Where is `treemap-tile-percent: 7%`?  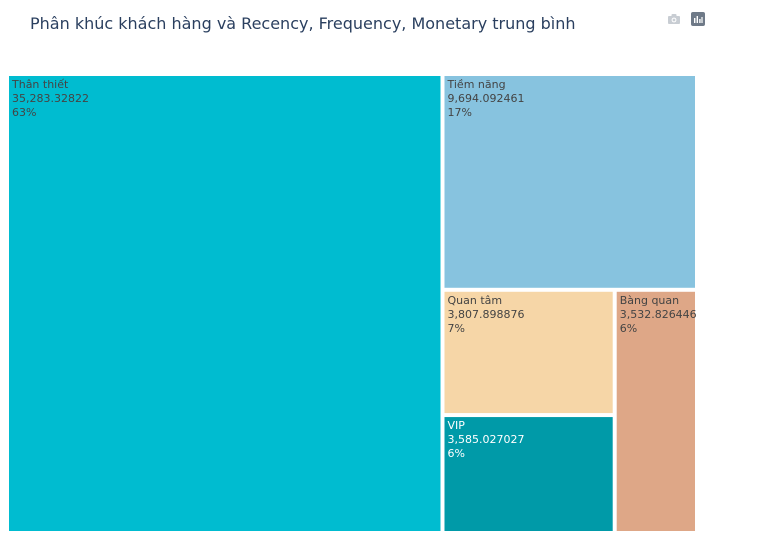
treemap-tile-percent: 7% is located at coordinates (455, 328).